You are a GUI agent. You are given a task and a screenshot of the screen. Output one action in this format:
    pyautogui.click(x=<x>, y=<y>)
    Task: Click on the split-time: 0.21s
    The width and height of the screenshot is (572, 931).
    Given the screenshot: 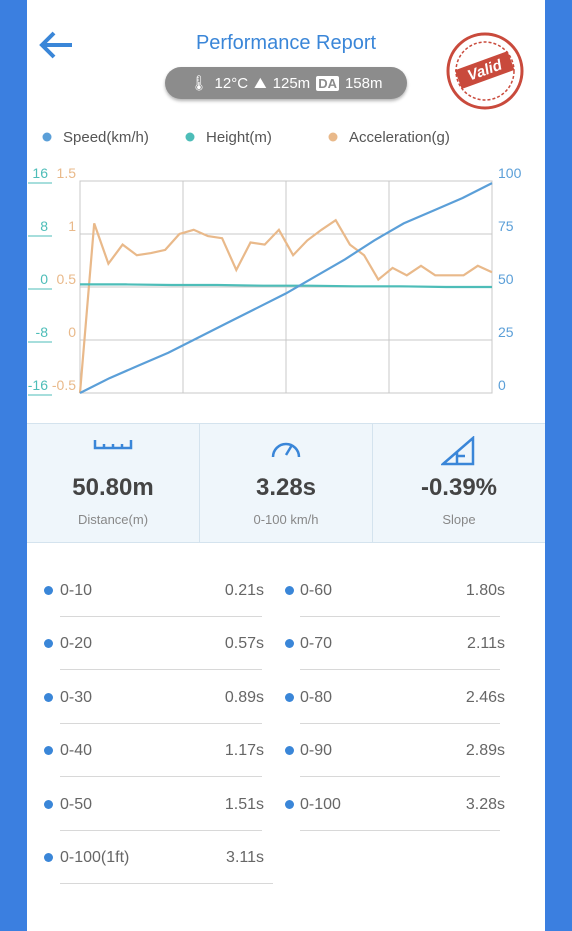 What is the action you would take?
    pyautogui.click(x=244, y=590)
    